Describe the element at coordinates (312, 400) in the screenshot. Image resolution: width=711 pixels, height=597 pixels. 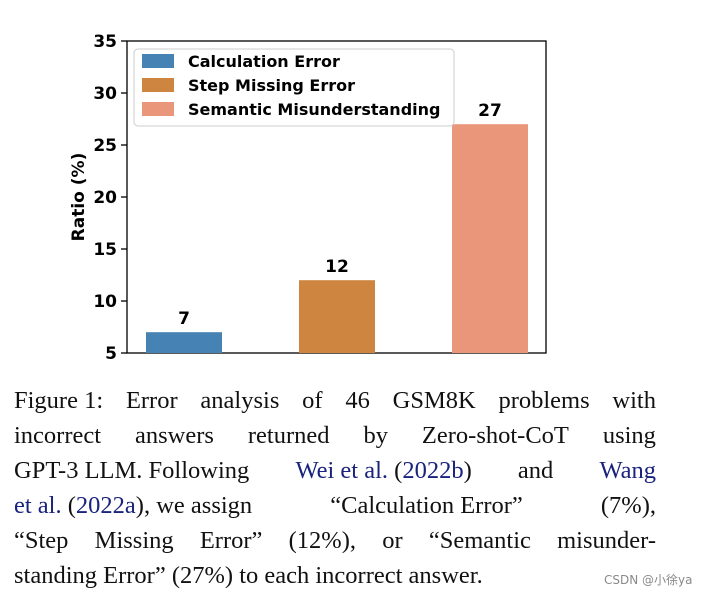
I see `caption-word: of` at that location.